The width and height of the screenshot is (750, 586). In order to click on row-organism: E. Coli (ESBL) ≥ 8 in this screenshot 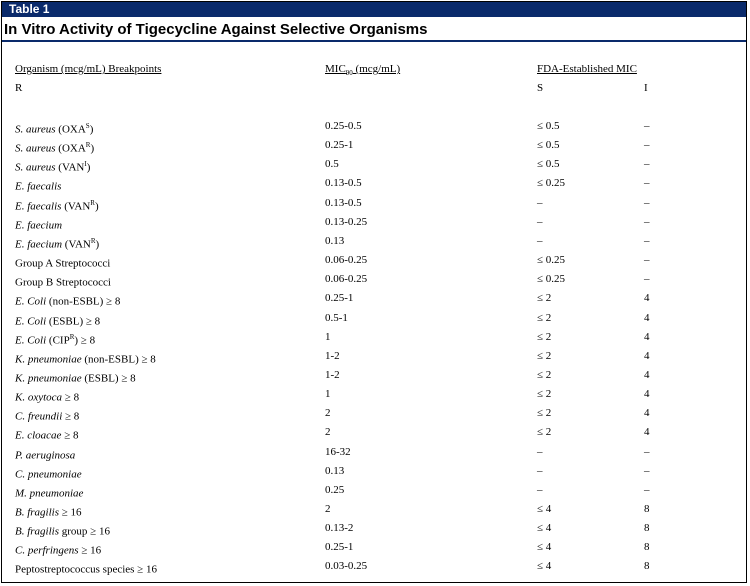, I will do `click(57, 320)`.